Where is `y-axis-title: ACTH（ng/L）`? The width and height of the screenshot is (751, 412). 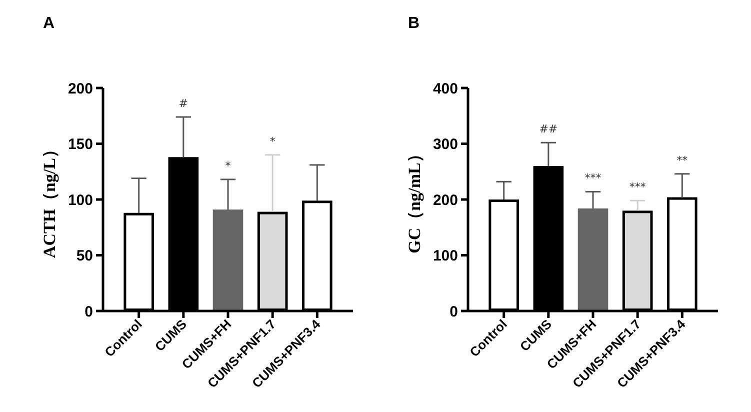
y-axis-title: ACTH（ng/L） is located at coordinates (49, 199).